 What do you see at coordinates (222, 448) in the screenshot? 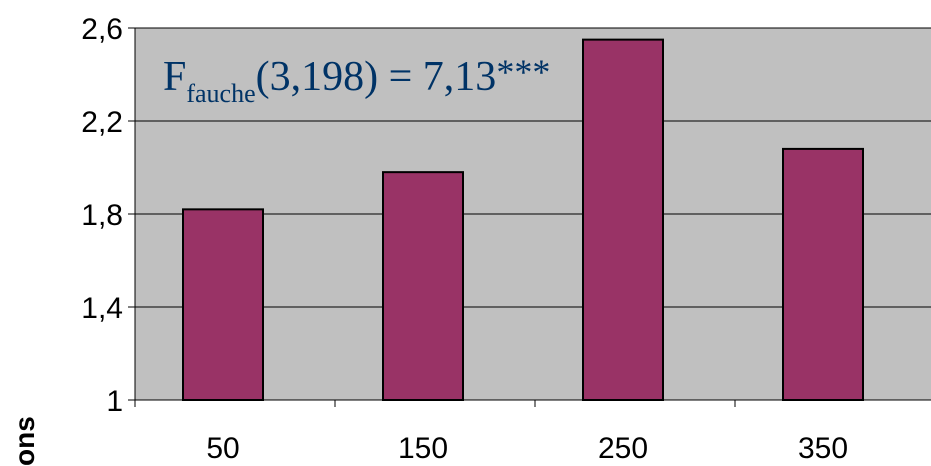
I see `x-tick-label: 50` at bounding box center [222, 448].